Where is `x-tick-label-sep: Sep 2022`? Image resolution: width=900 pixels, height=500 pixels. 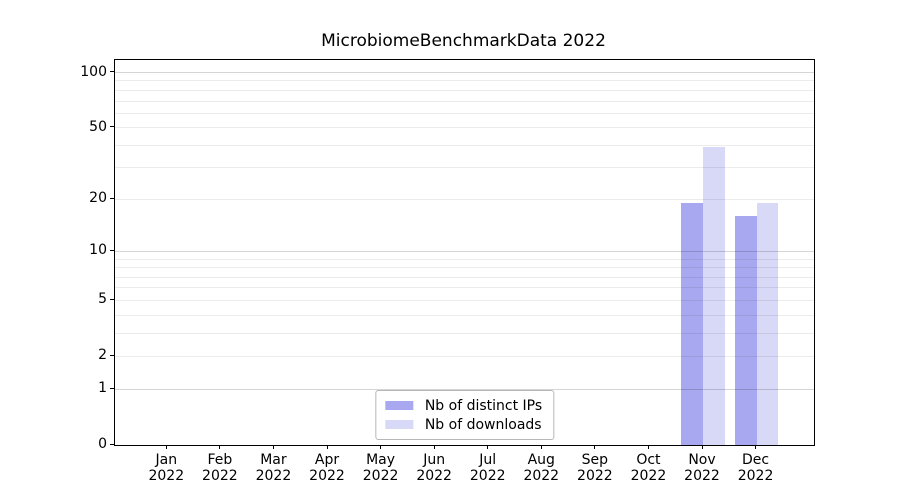
x-tick-label-sep: Sep 2022 is located at coordinates (595, 468).